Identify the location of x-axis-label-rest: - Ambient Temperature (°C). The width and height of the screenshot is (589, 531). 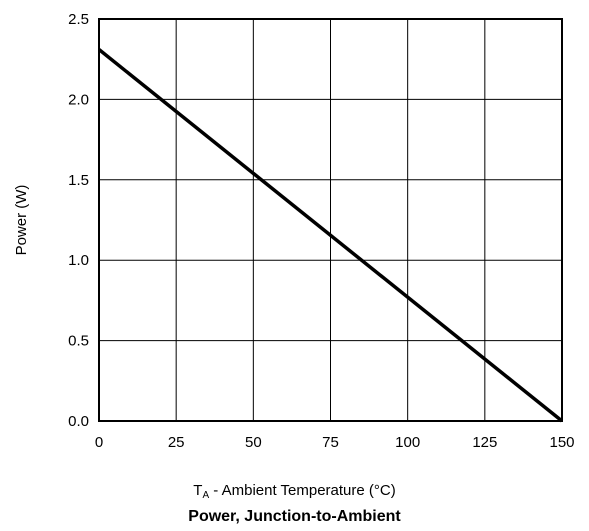
(302, 490).